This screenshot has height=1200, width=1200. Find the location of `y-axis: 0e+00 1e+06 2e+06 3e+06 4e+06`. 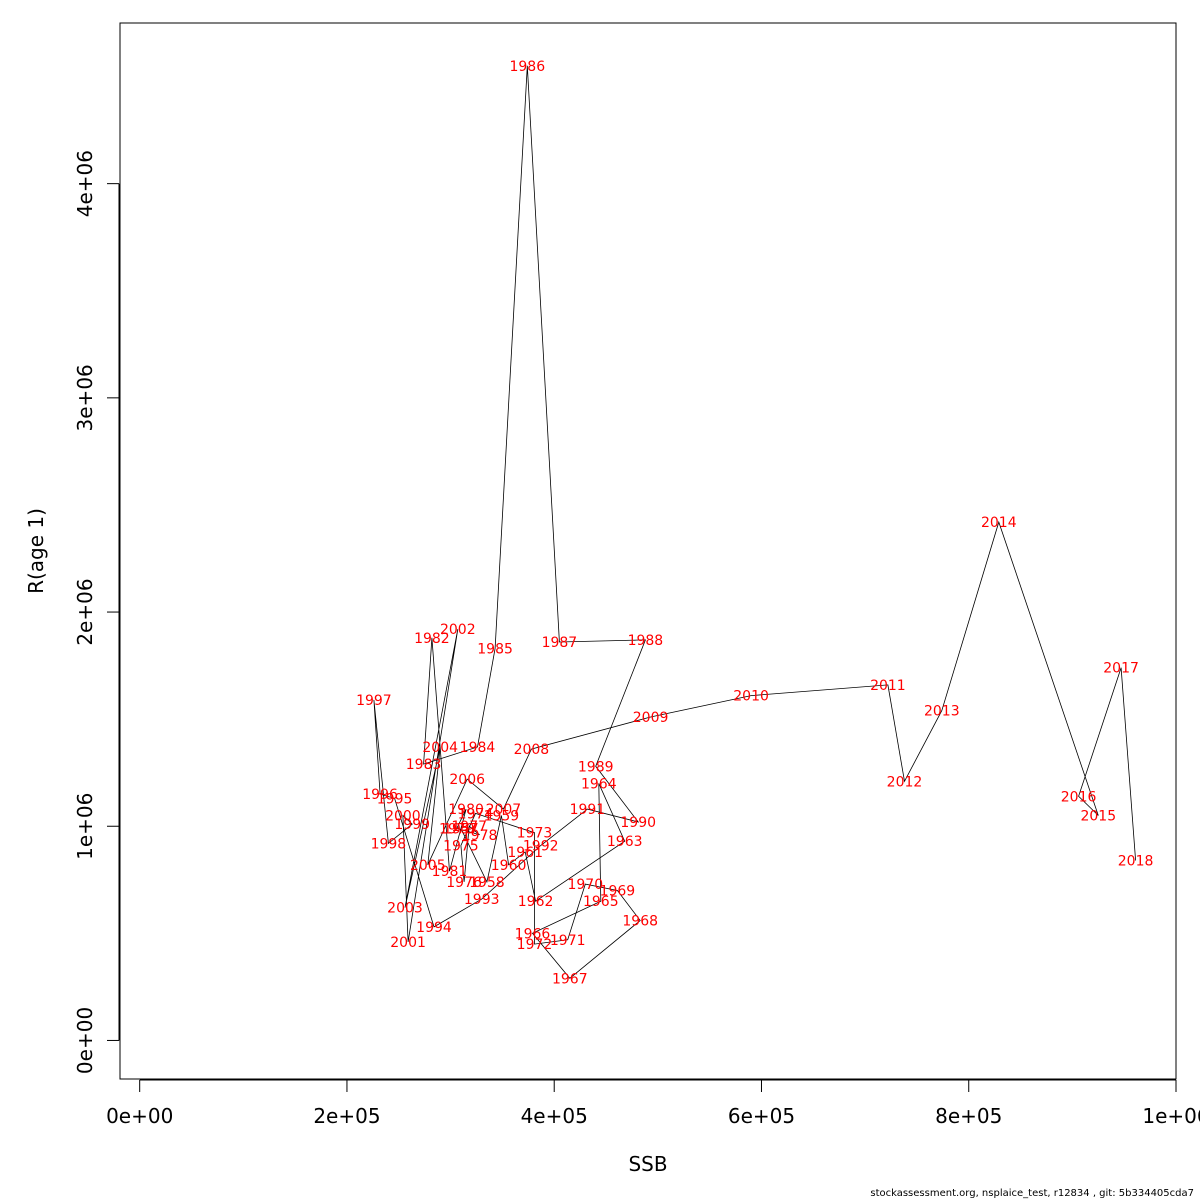

y-axis: 0e+00 1e+06 2e+06 3e+06 4e+06 is located at coordinates (96, 612).